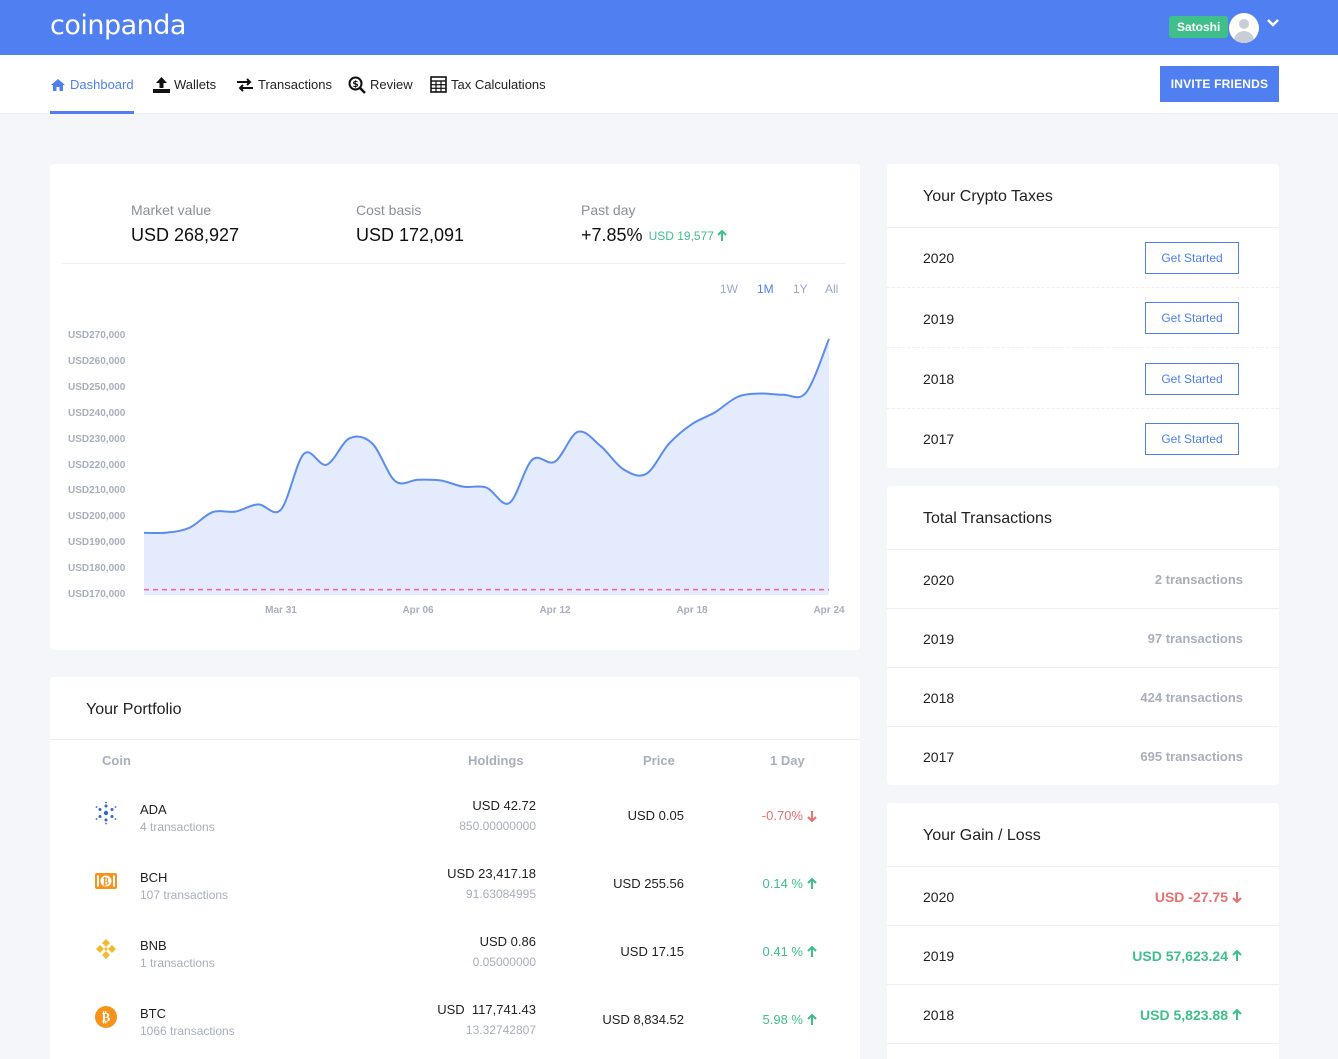 The width and height of the screenshot is (1338, 1059). What do you see at coordinates (939, 439) in the screenshot?
I see `tax-year: 2017` at bounding box center [939, 439].